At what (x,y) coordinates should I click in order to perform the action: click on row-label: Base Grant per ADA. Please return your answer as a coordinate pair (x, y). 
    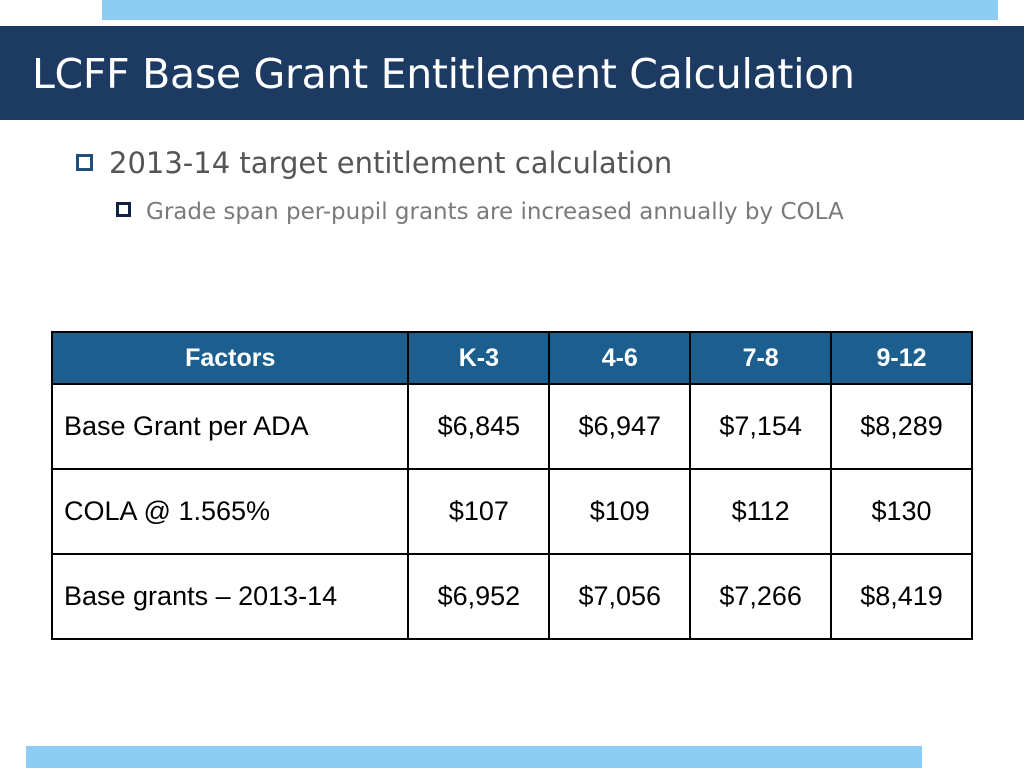
    Looking at the image, I should click on (230, 426).